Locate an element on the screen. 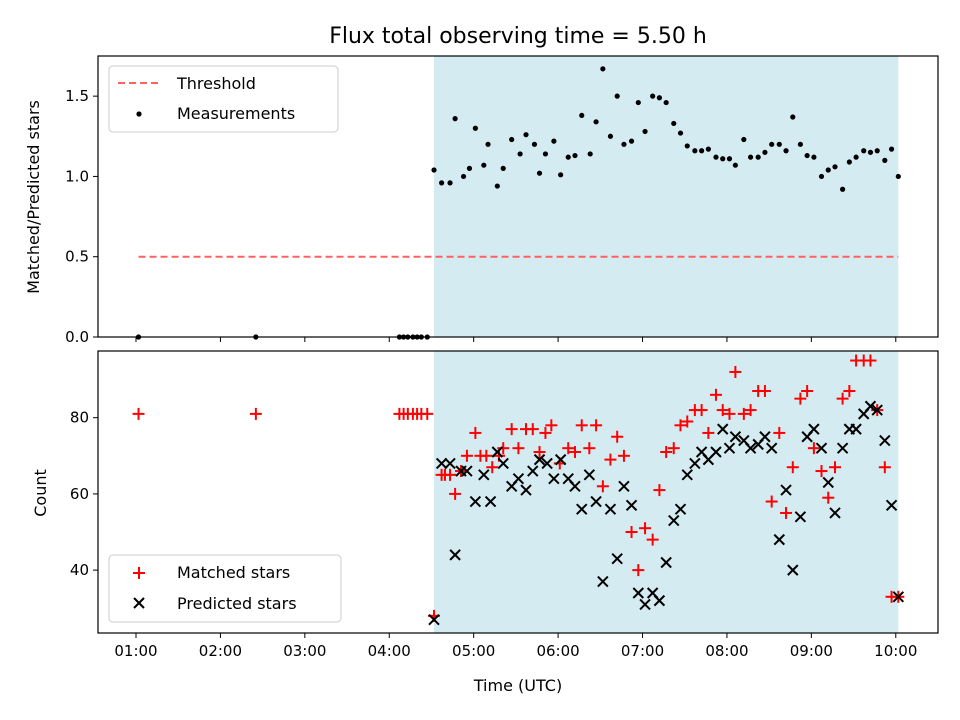  predicted-legend-swatch is located at coordinates (139, 603).